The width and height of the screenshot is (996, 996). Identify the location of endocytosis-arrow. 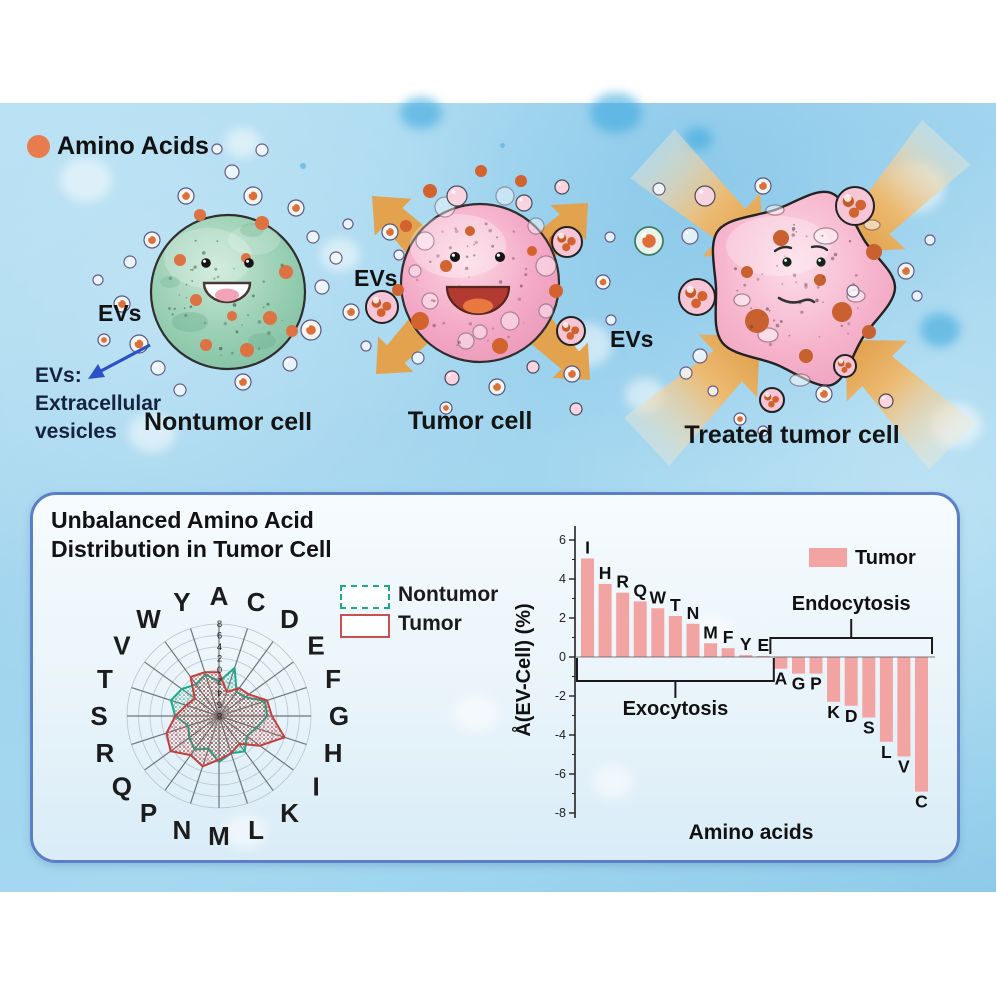
(906, 185).